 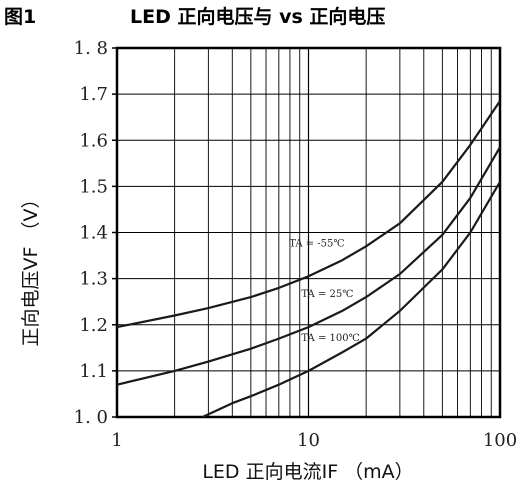 What do you see at coordinates (31, 268) in the screenshot?
I see `y-axis-title: 正向电压VF （V）` at bounding box center [31, 268].